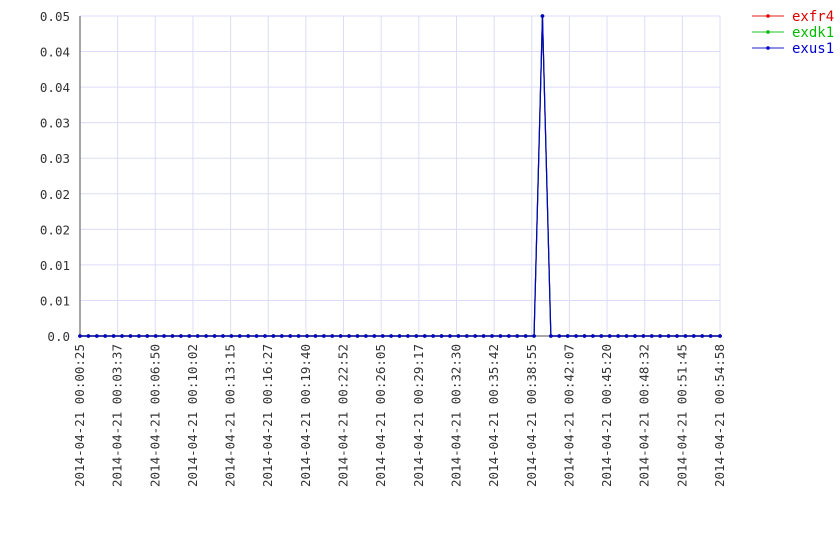 The image size is (840, 560). What do you see at coordinates (343, 415) in the screenshot?
I see `x-tick-label: 2014-04-21 00:22:52` at bounding box center [343, 415].